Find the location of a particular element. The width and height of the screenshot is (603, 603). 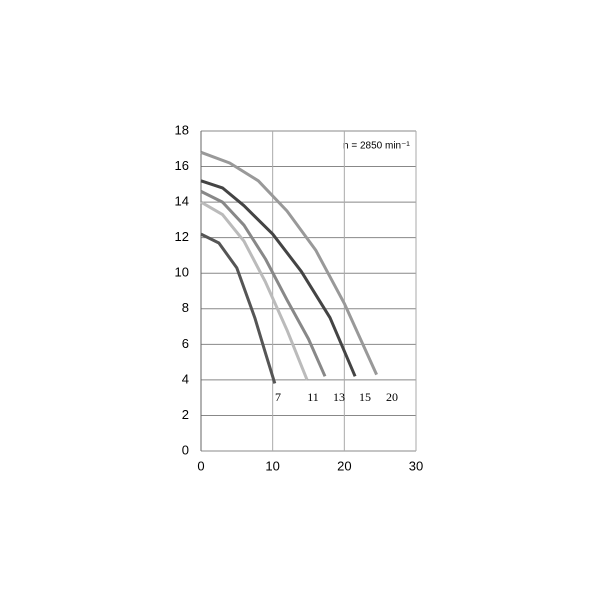

y-tick-label: 6 is located at coordinates (185, 343).